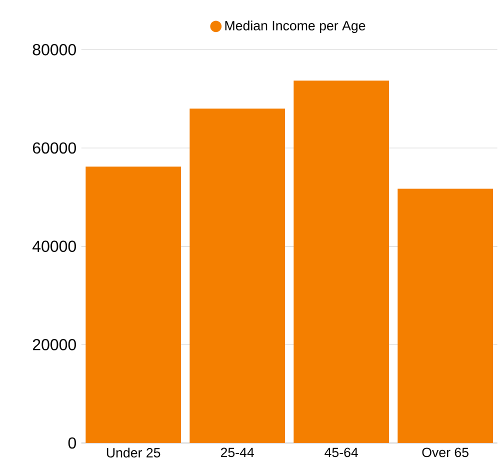 The width and height of the screenshot is (500, 463). Describe the element at coordinates (72, 443) in the screenshot. I see `y-tick-label: 0` at that location.